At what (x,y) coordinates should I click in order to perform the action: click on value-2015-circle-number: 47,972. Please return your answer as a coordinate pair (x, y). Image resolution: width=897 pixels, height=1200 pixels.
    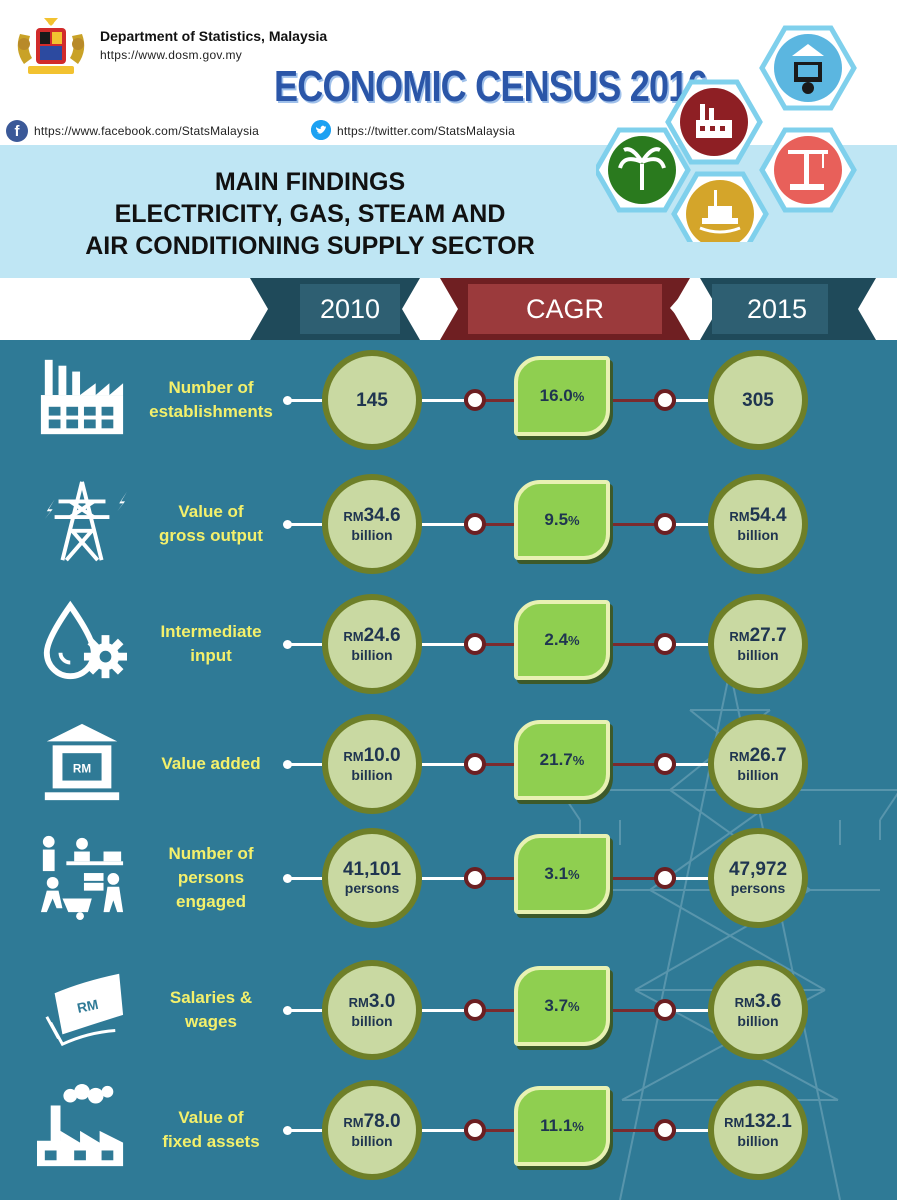
    Looking at the image, I should click on (758, 869).